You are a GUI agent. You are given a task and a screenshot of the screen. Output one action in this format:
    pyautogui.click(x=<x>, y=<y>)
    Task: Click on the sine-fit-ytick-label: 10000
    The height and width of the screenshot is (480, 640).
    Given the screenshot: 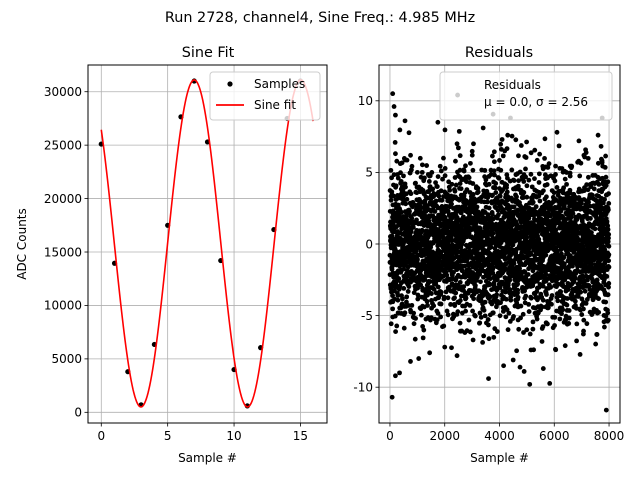 What is the action you would take?
    pyautogui.click(x=63, y=306)
    